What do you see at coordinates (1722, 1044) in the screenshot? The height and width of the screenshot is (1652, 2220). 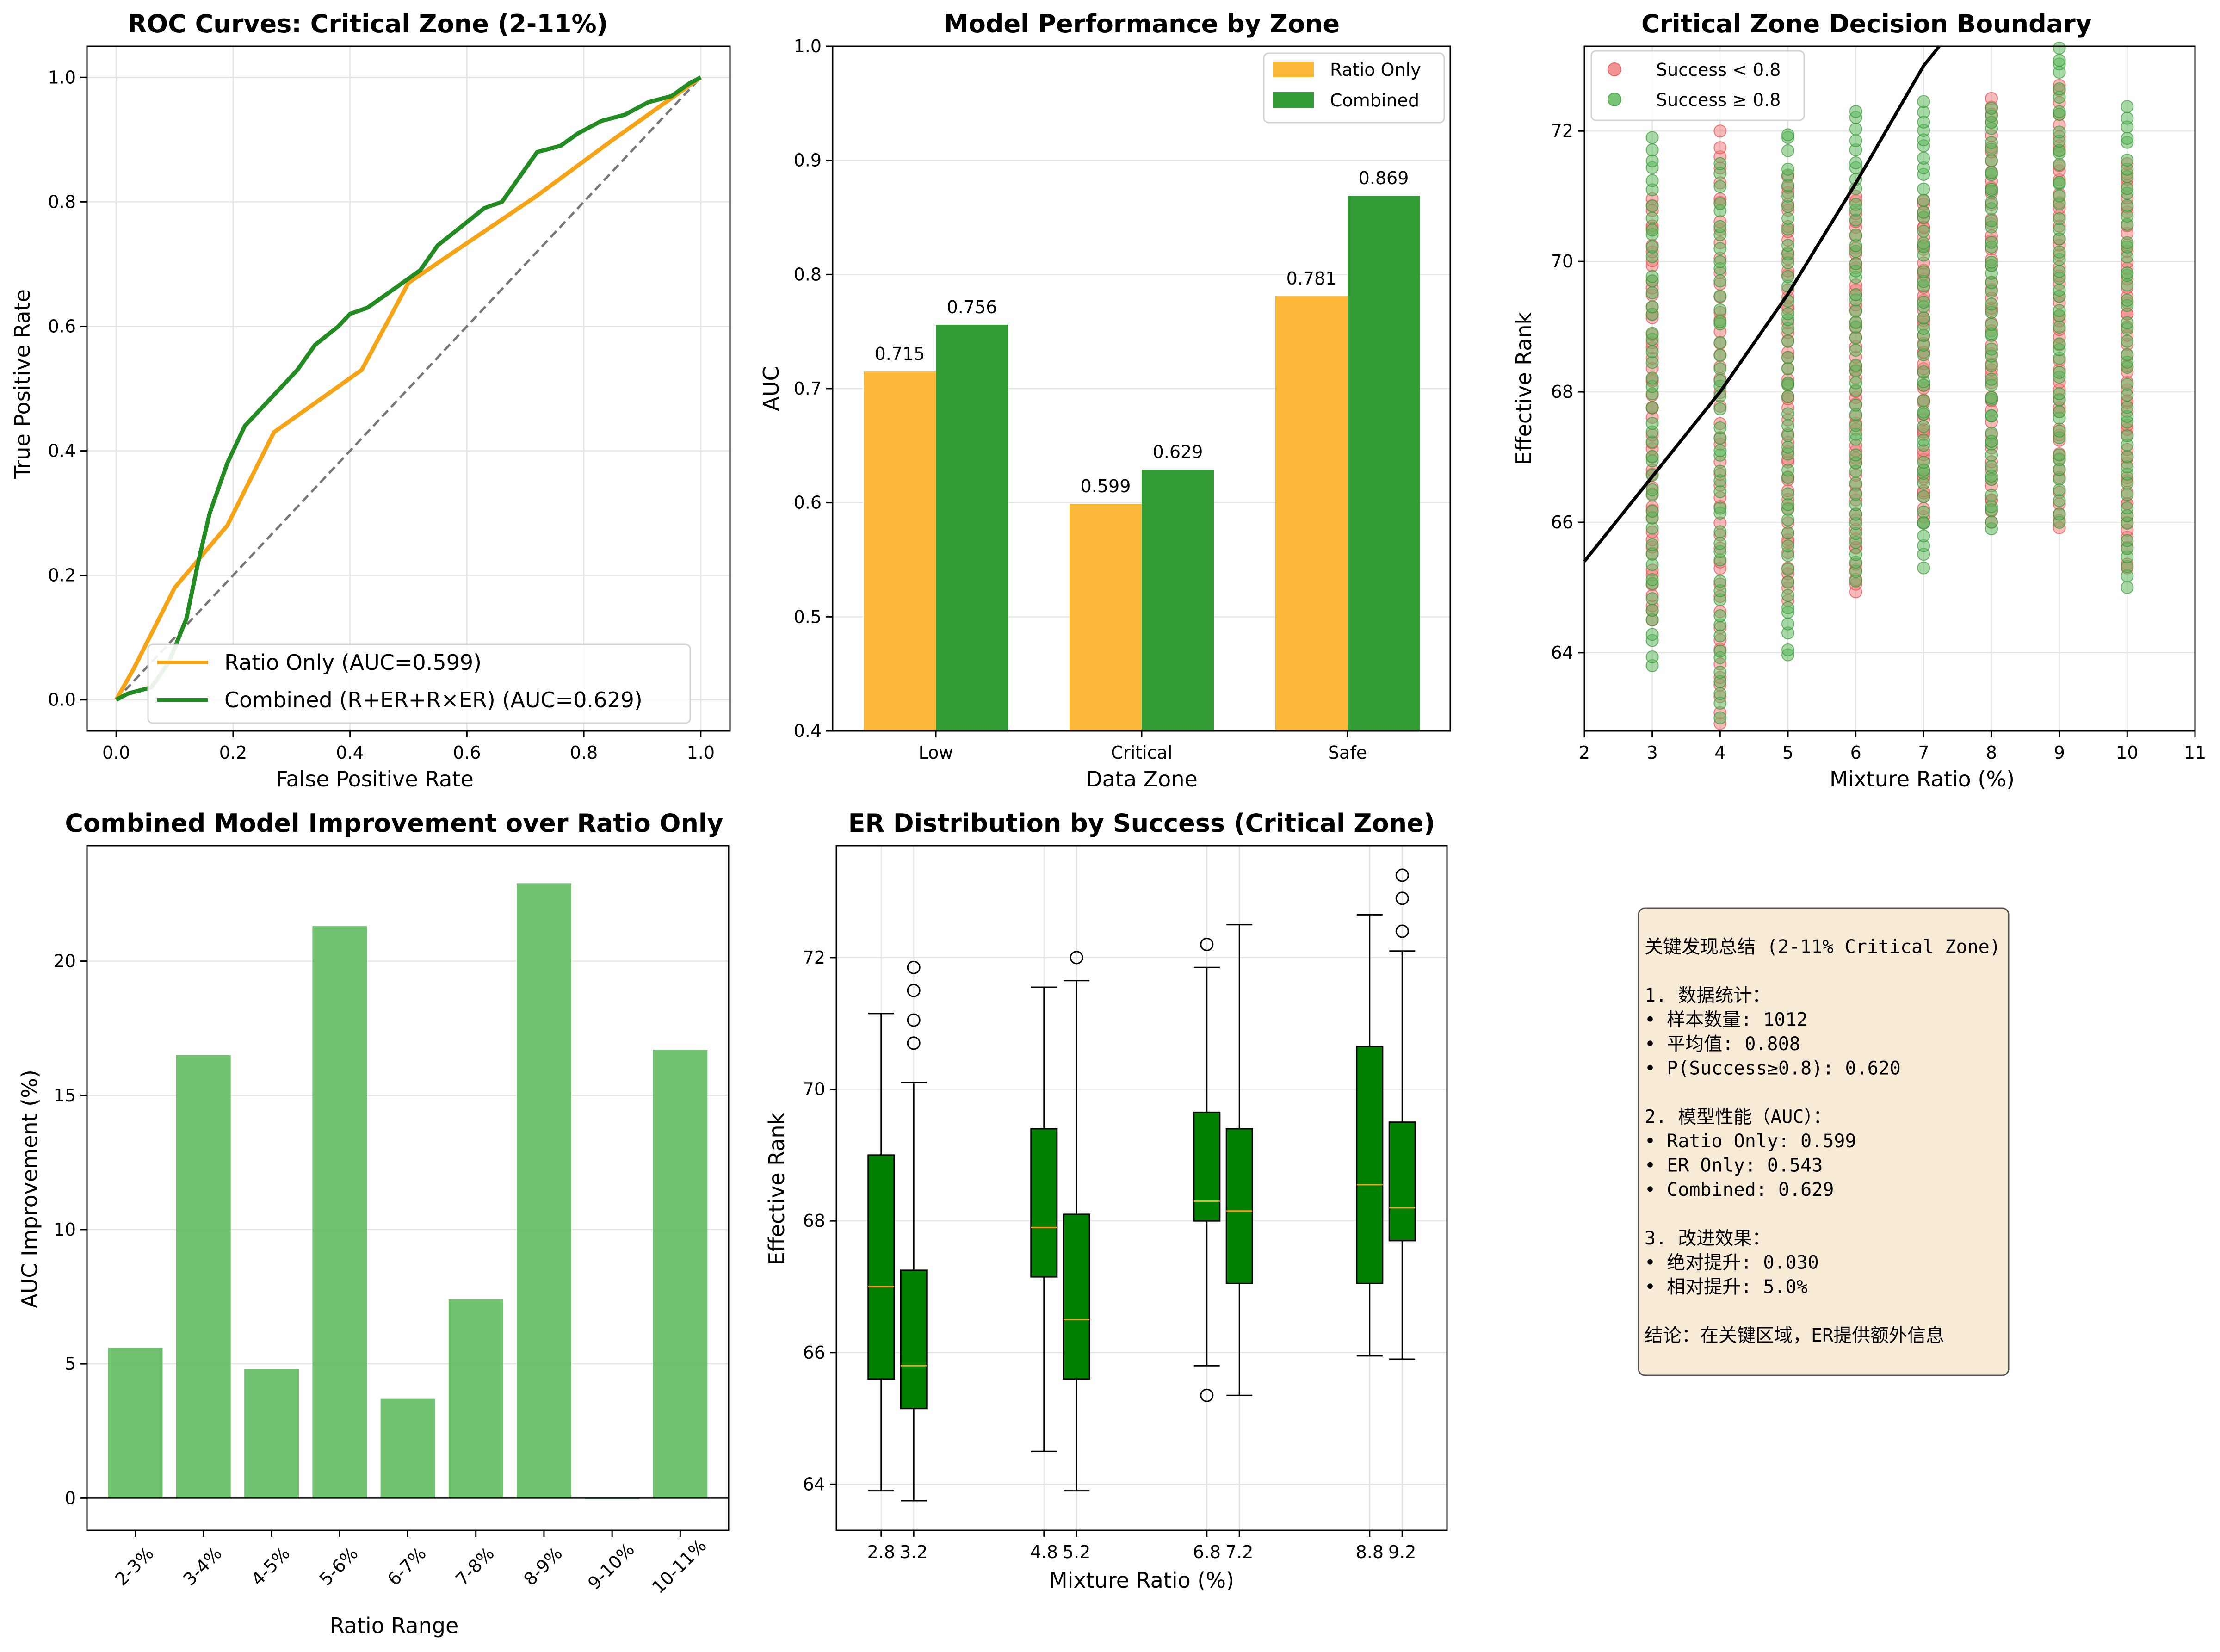 I see `info-line: • 平均值: 0.808` at bounding box center [1722, 1044].